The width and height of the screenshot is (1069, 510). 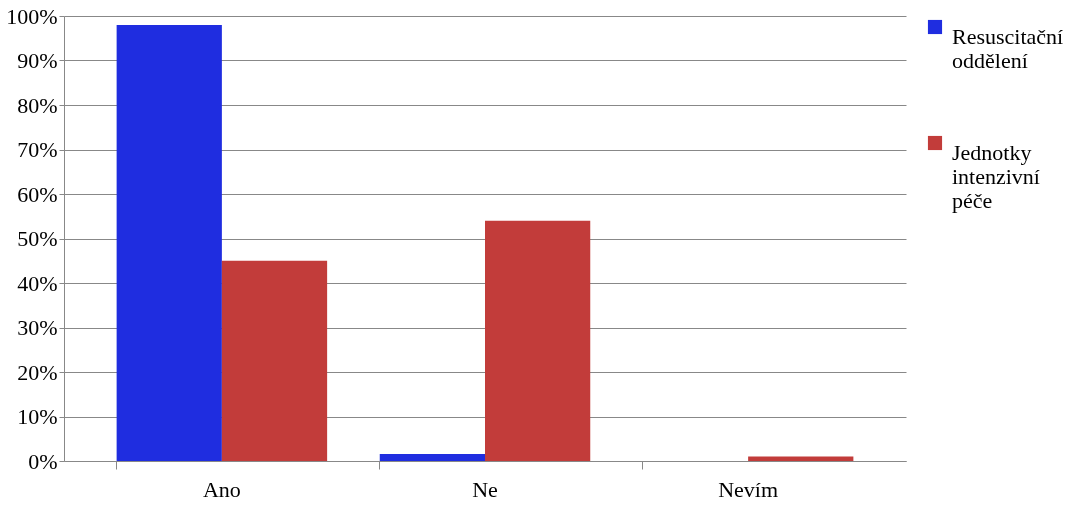 What do you see at coordinates (1008, 48) in the screenshot?
I see `legend-label: Resuscitační oddělení` at bounding box center [1008, 48].